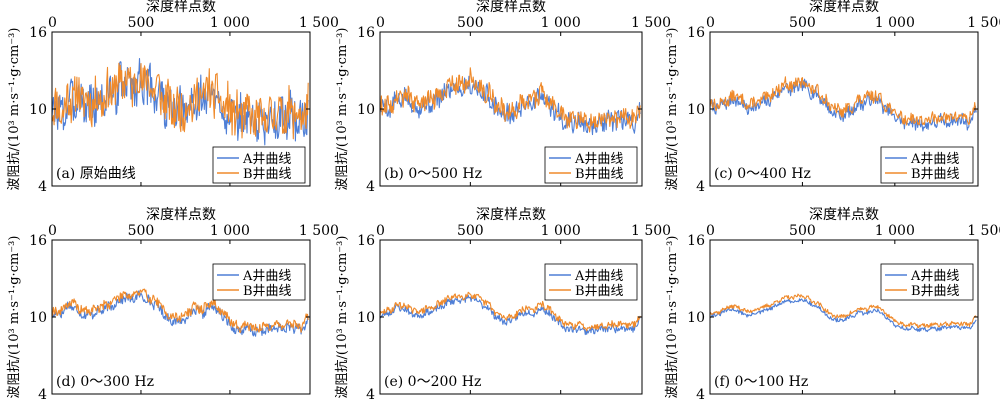 This screenshot has width=1000, height=404. Describe the element at coordinates (96, 174) in the screenshot. I see `panel-label: (a) 原始曲线` at that location.